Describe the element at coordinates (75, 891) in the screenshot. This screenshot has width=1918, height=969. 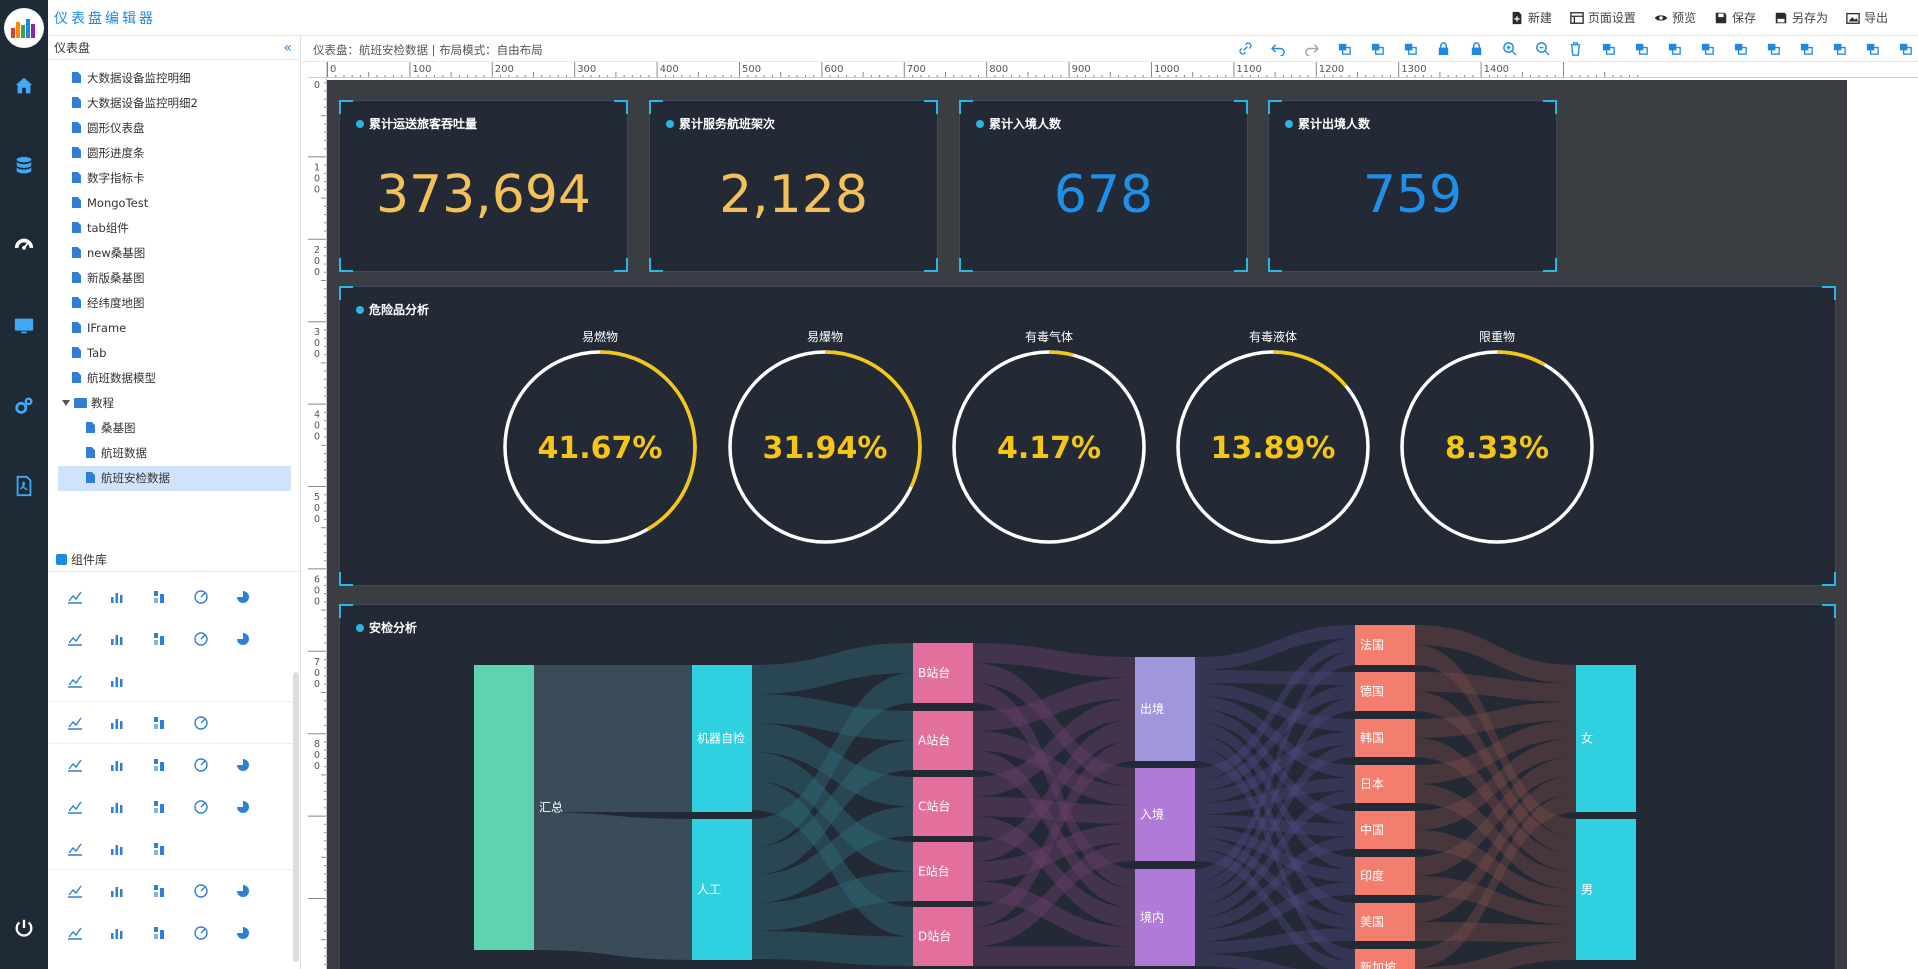
I see `window-icon` at that location.